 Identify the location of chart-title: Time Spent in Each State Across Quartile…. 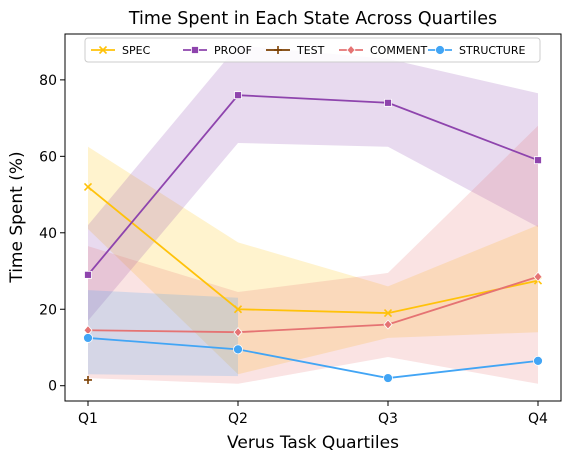
(312, 19).